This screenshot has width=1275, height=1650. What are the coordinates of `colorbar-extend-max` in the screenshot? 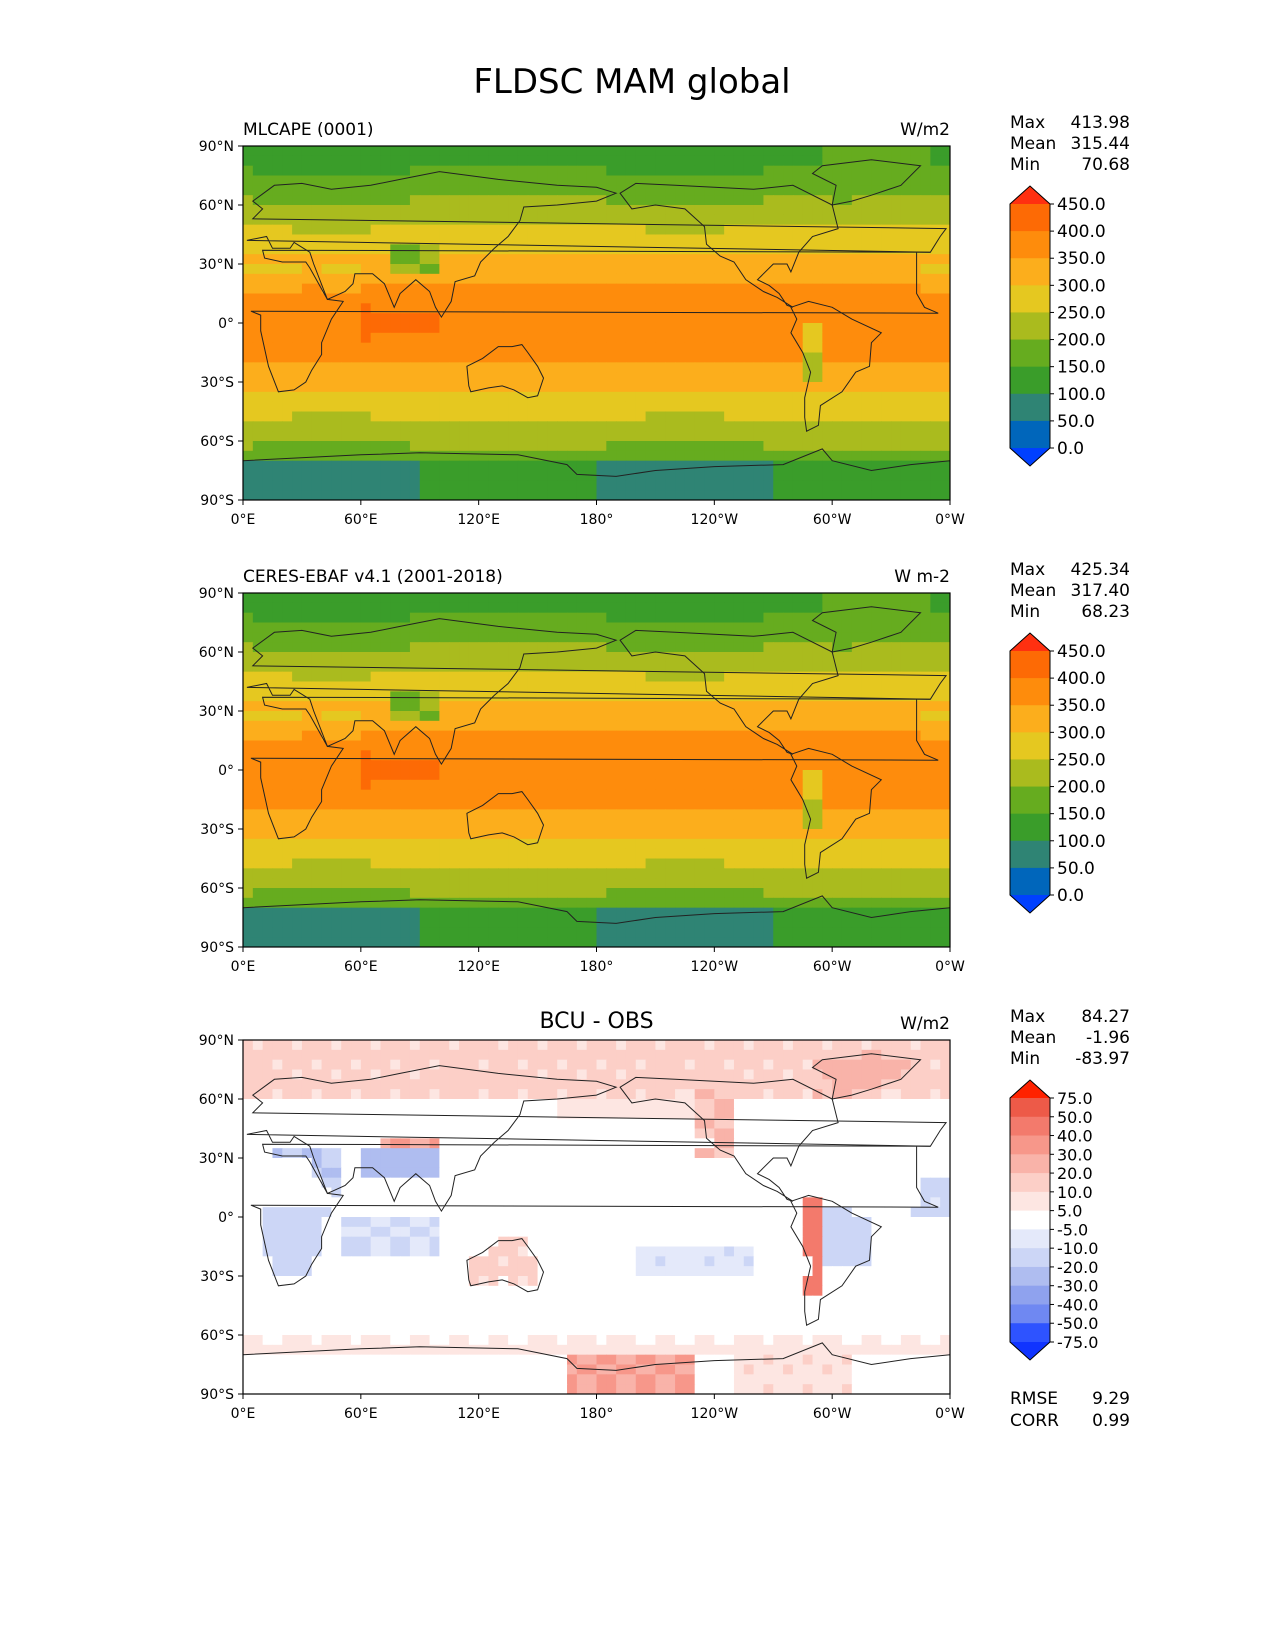 It's located at (1030, 195).